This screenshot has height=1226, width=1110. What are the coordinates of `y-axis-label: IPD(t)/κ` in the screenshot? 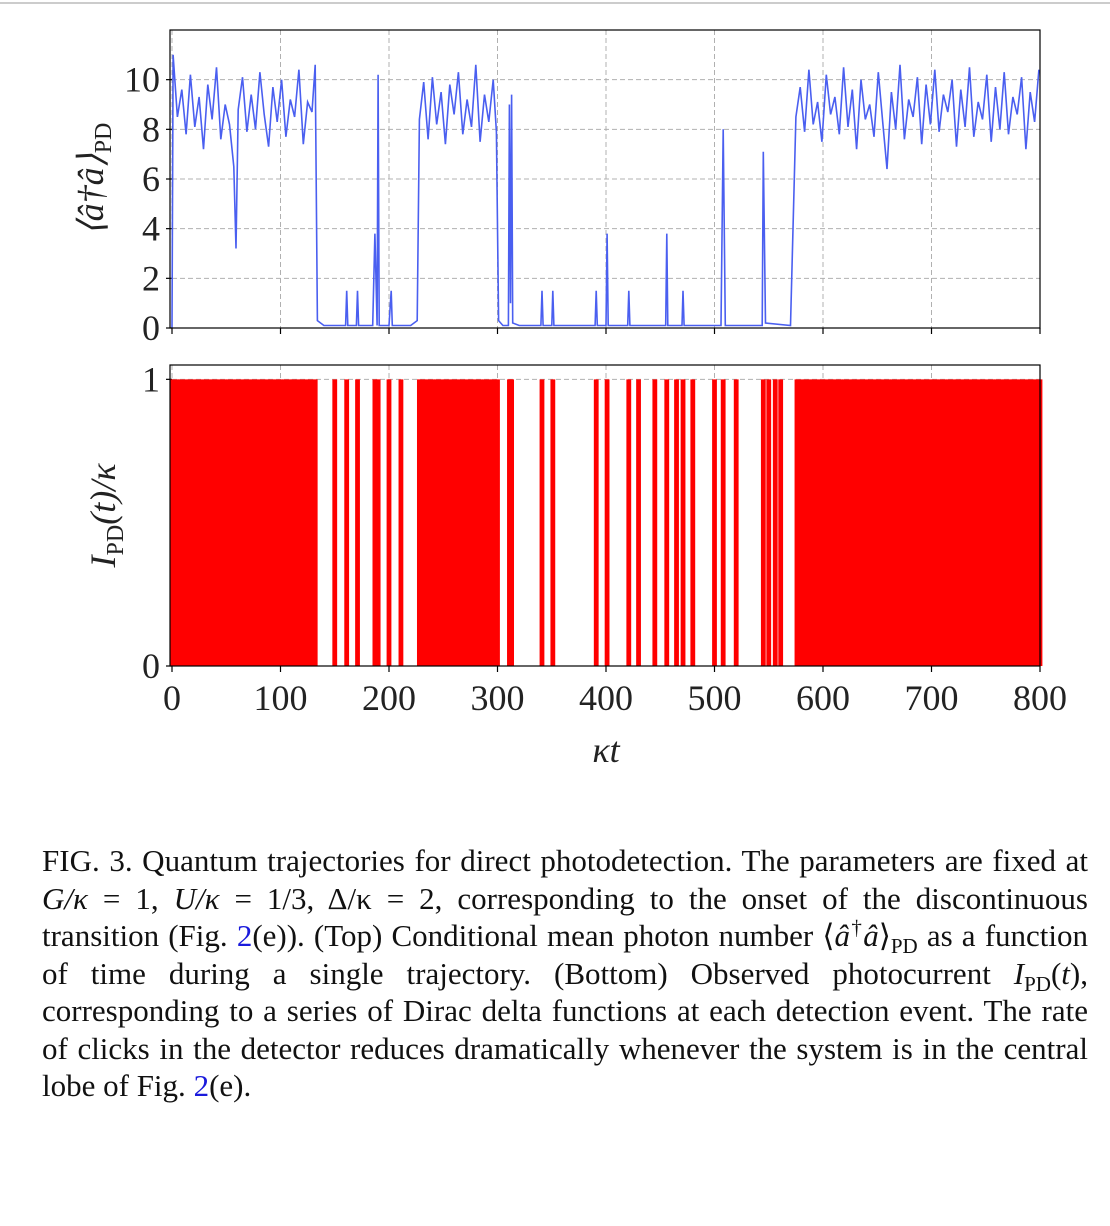 It's located at (106, 516).